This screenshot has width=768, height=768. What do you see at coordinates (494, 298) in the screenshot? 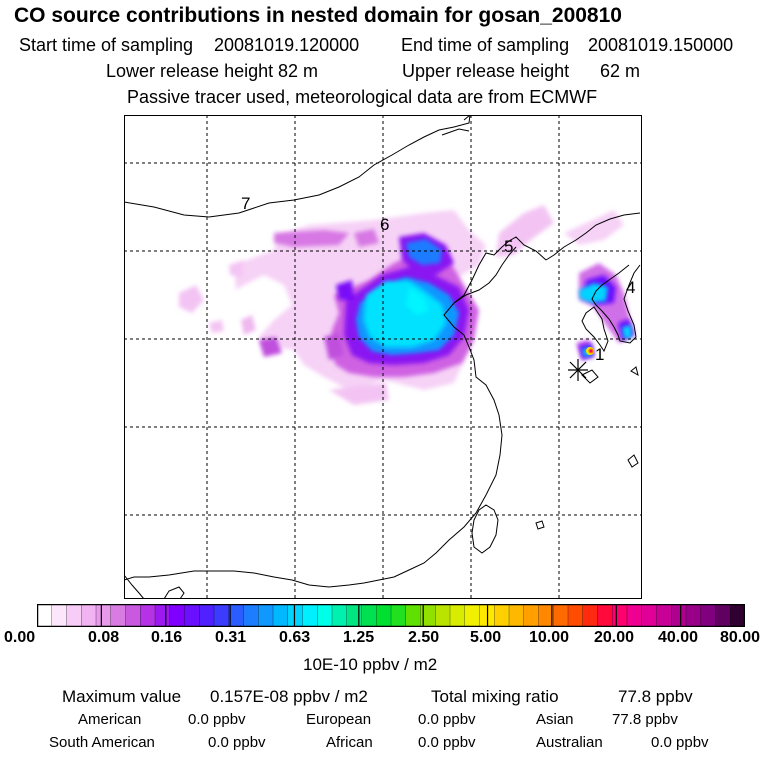
I see `plume-core` at bounding box center [494, 298].